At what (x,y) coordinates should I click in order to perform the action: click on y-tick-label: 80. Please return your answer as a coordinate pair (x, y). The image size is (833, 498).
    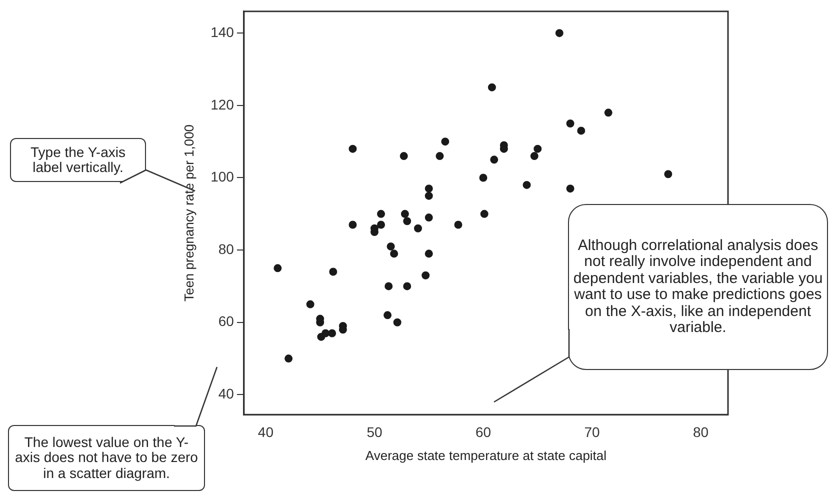
    Looking at the image, I should click on (226, 248).